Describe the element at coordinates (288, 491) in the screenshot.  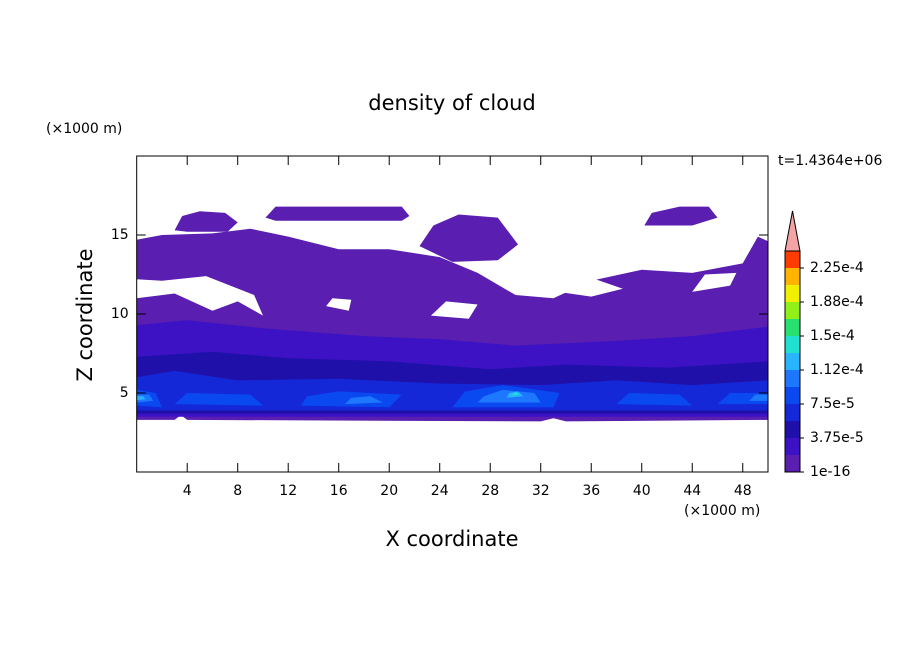
I see `x-tick-label: 12` at that location.